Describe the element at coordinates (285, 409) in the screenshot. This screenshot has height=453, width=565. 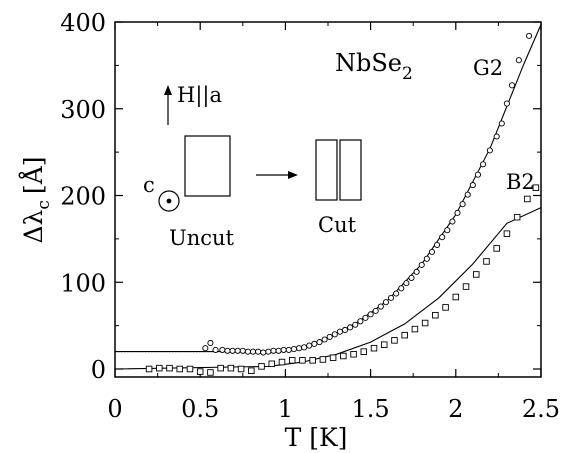
I see `x-tick-label: 1` at that location.